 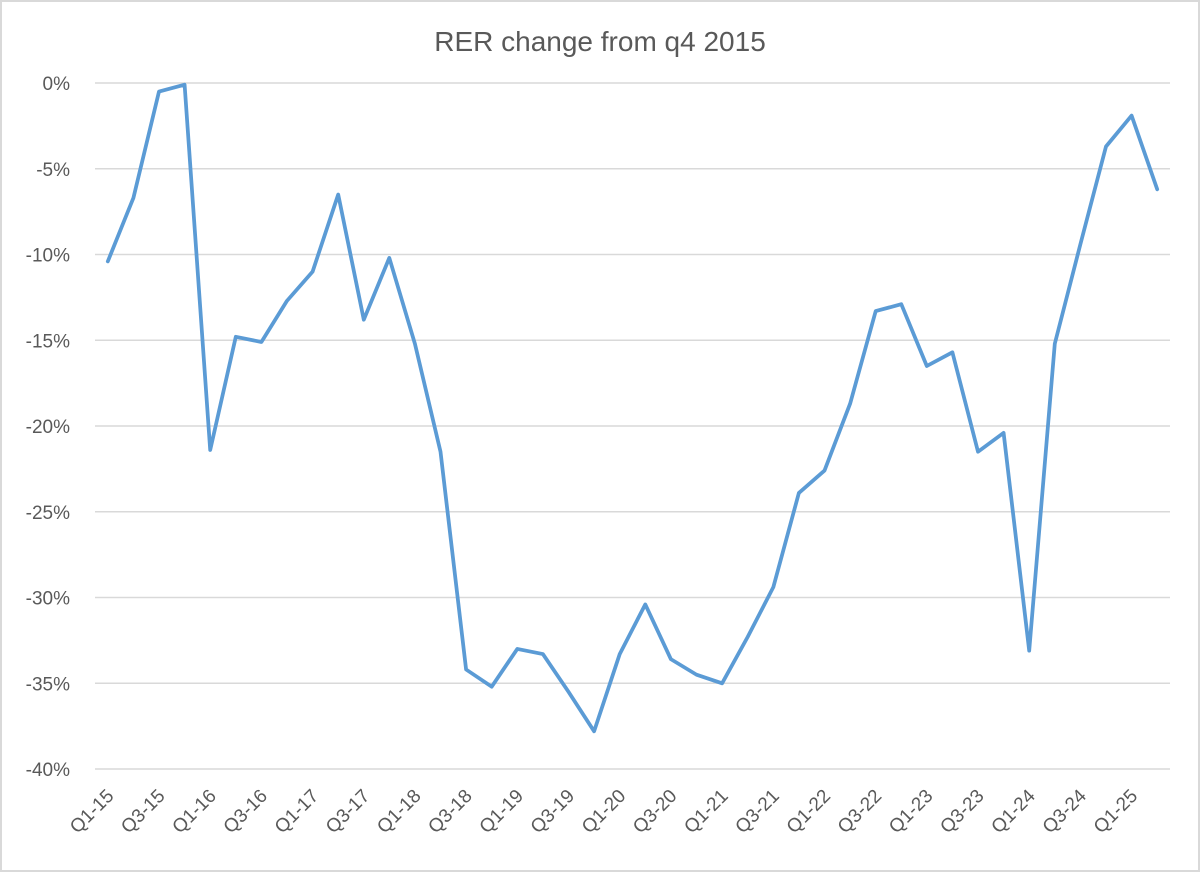 I want to click on x-axis-tick-label: Q1-24, so click(x=1014, y=811).